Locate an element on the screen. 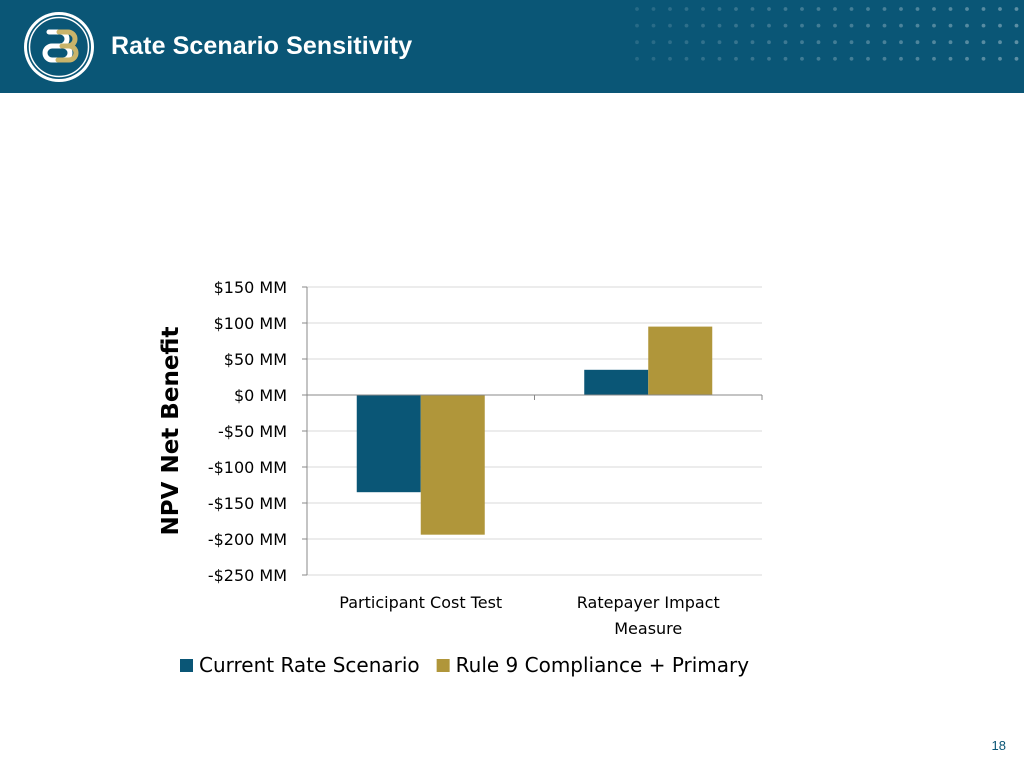  y-tick-label: $0 MM is located at coordinates (260, 395).